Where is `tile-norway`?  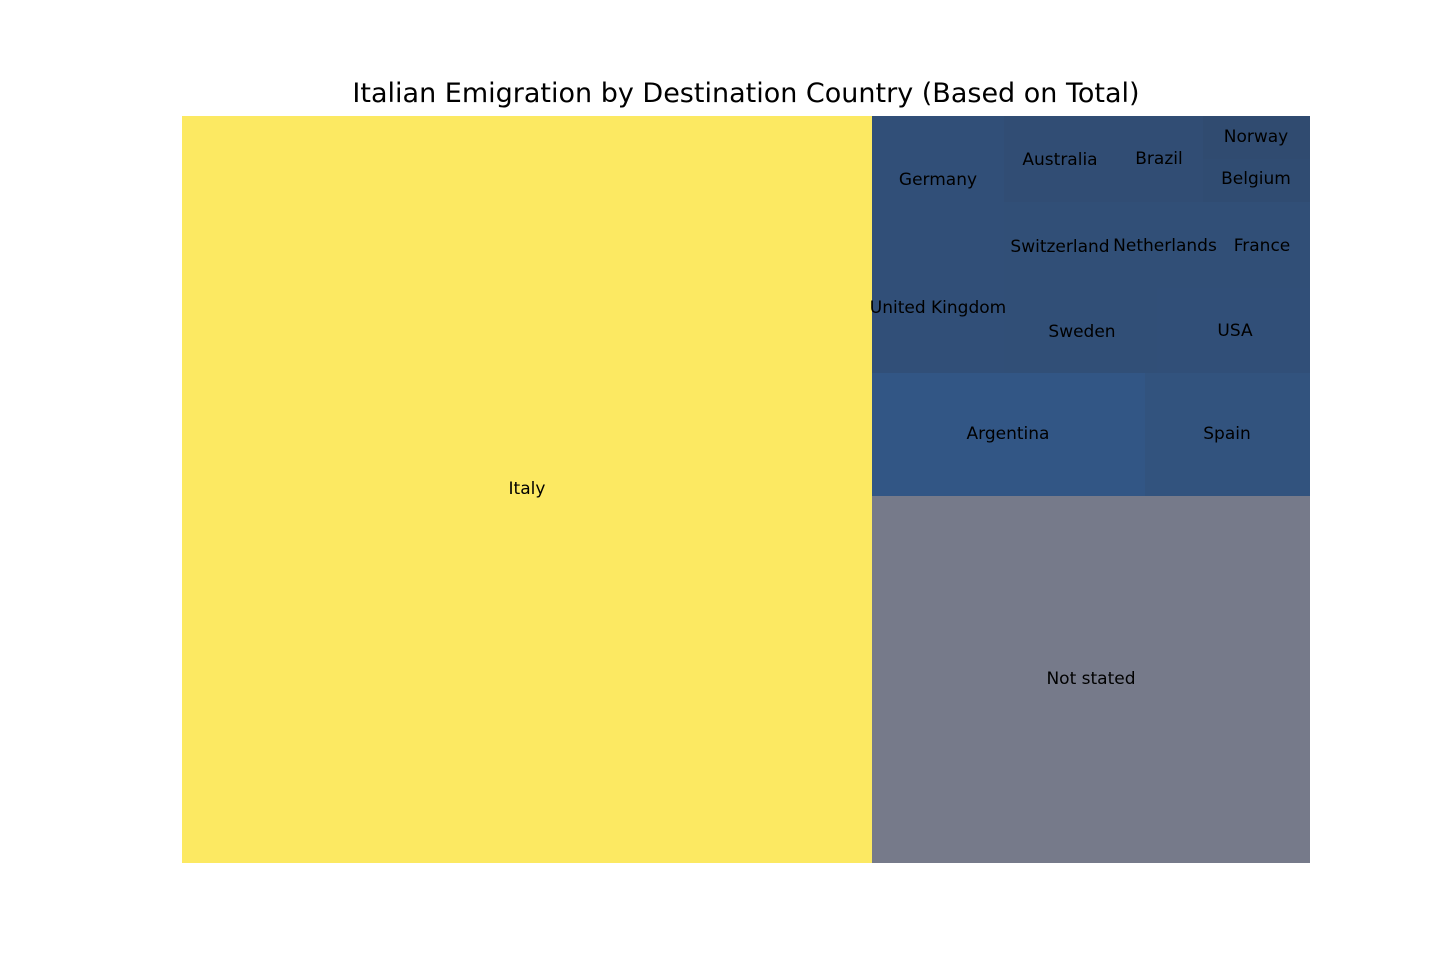 tile-norway is located at coordinates (1256, 137).